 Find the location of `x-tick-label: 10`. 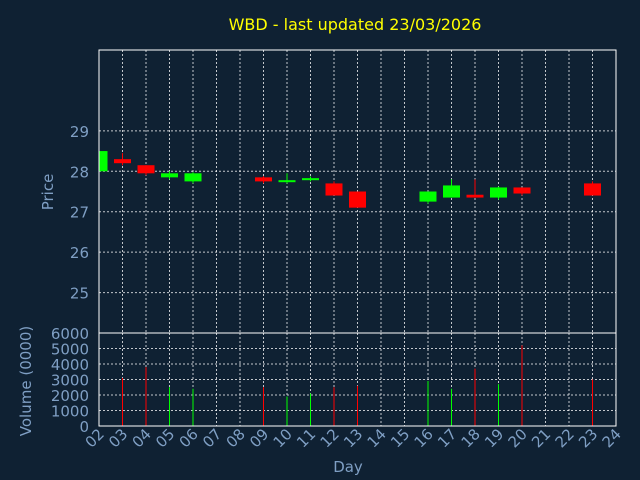

x-tick-label: 10 is located at coordinates (283, 438).